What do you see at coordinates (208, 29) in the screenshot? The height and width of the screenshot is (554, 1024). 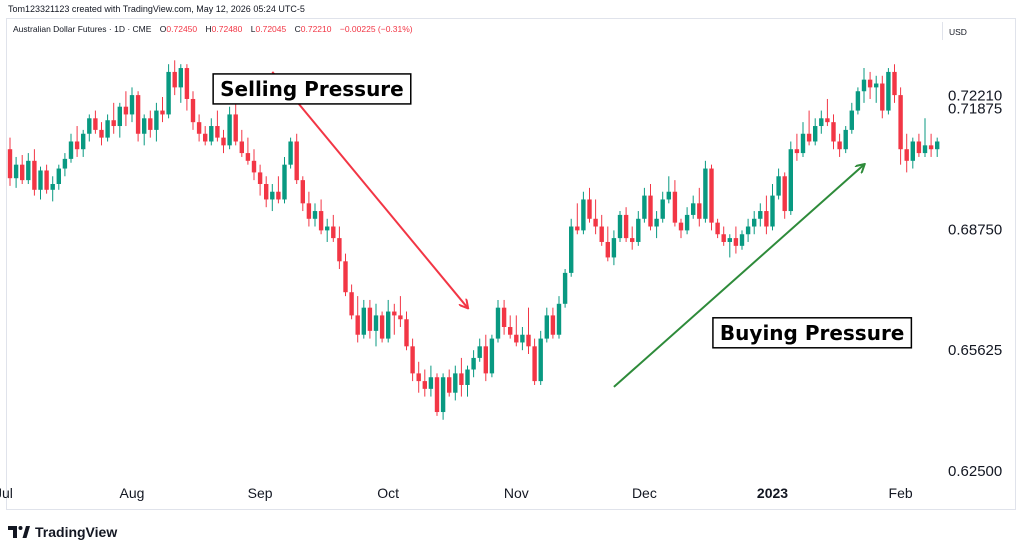 I see `ohlc-high-label: H` at bounding box center [208, 29].